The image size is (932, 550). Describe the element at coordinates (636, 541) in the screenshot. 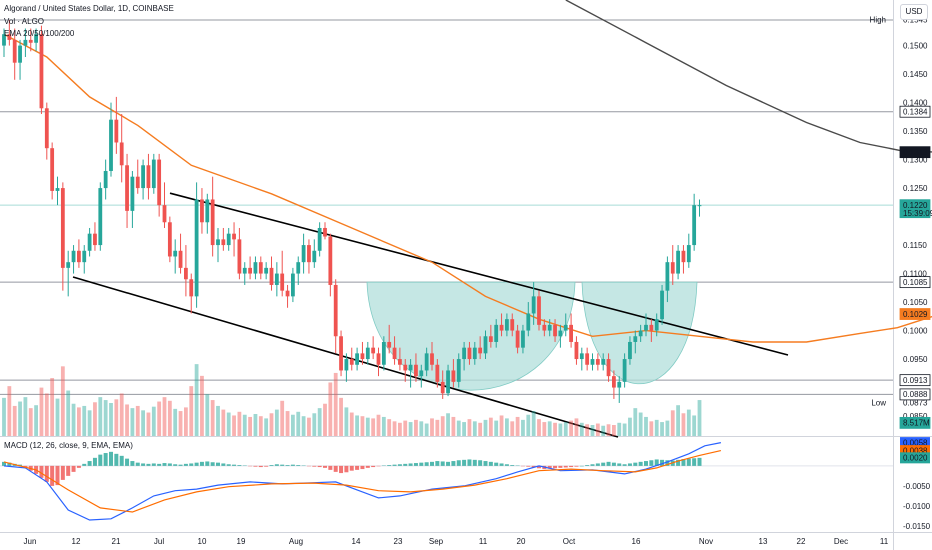

I see `time-axis-tick-label: 16` at that location.